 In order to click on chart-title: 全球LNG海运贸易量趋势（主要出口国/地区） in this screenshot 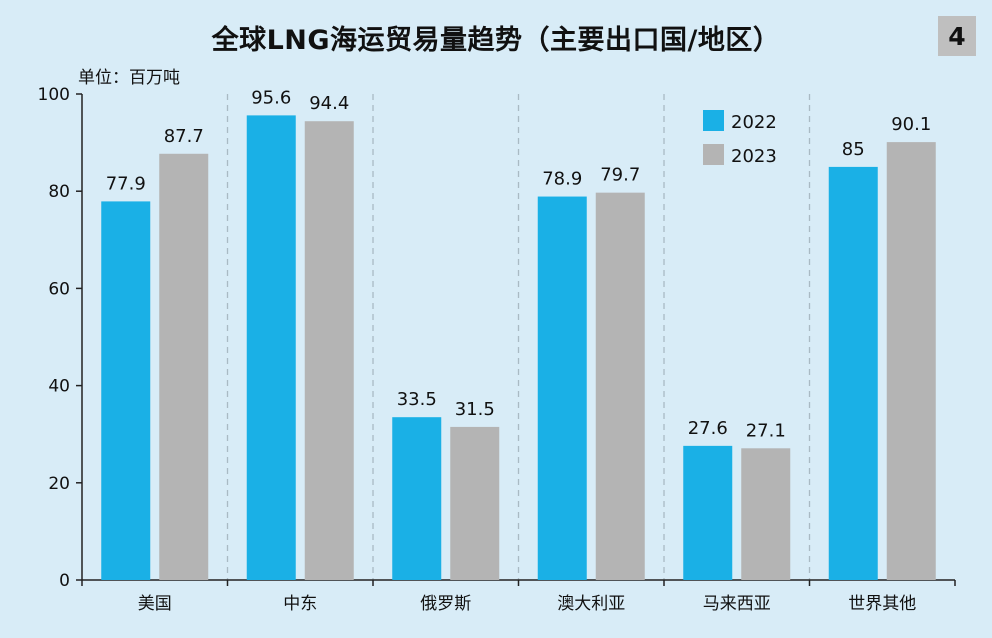, I will do `click(496, 40)`.